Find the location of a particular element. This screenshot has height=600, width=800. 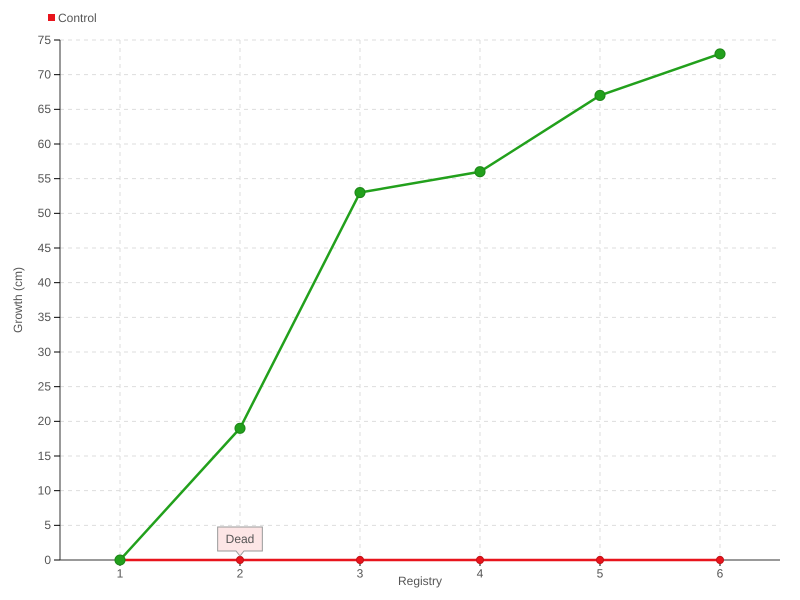

x-tick-label: 5 is located at coordinates (600, 573).